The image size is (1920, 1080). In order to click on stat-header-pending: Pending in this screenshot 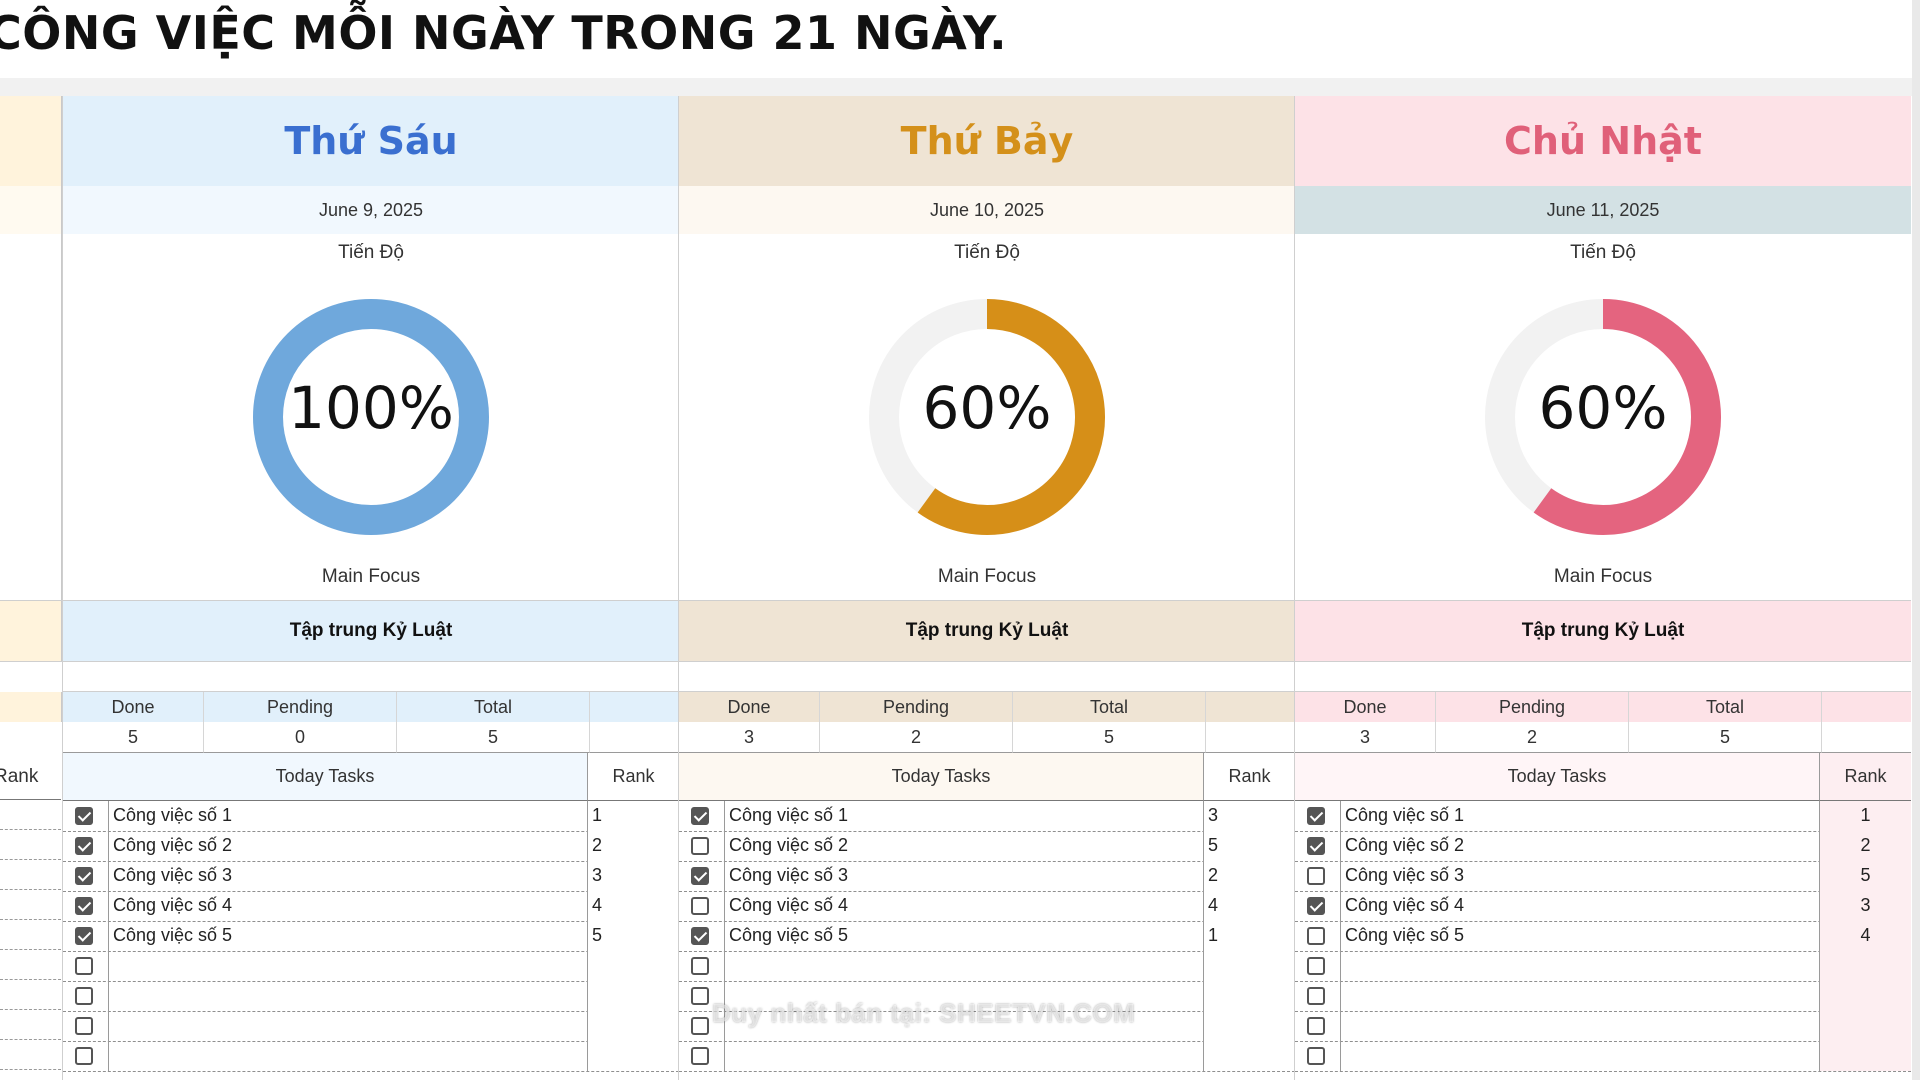, I will do `click(1532, 707)`.